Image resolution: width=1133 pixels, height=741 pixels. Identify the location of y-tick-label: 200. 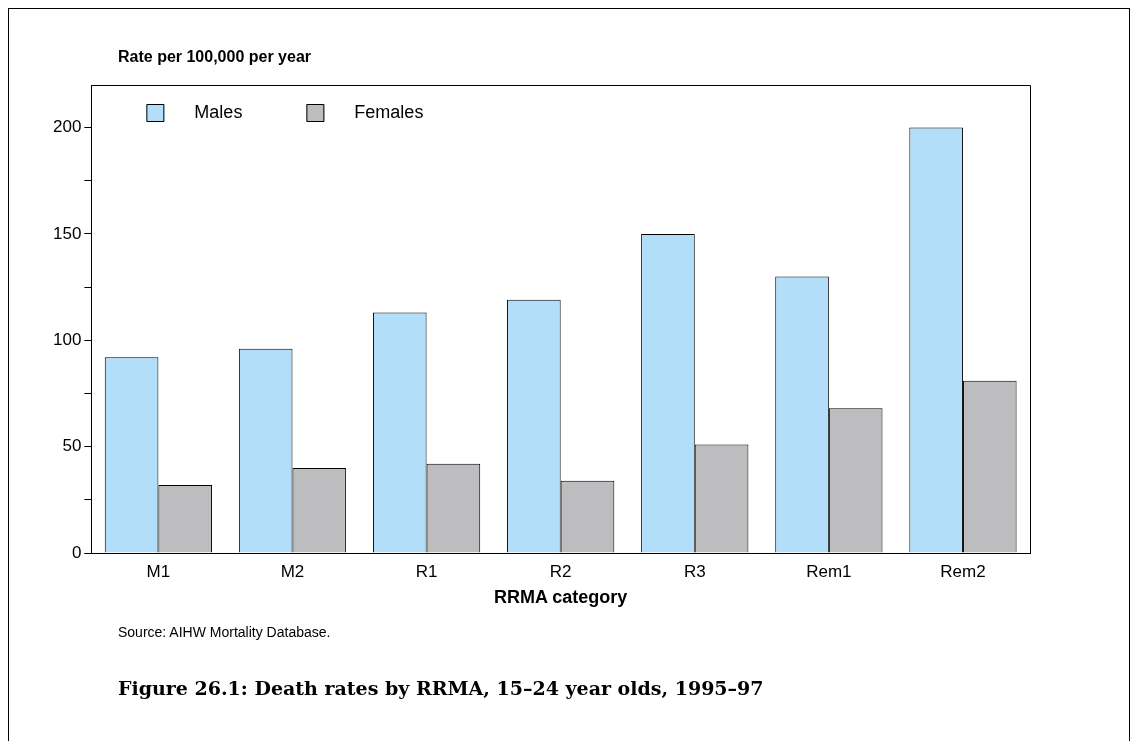
(67, 127).